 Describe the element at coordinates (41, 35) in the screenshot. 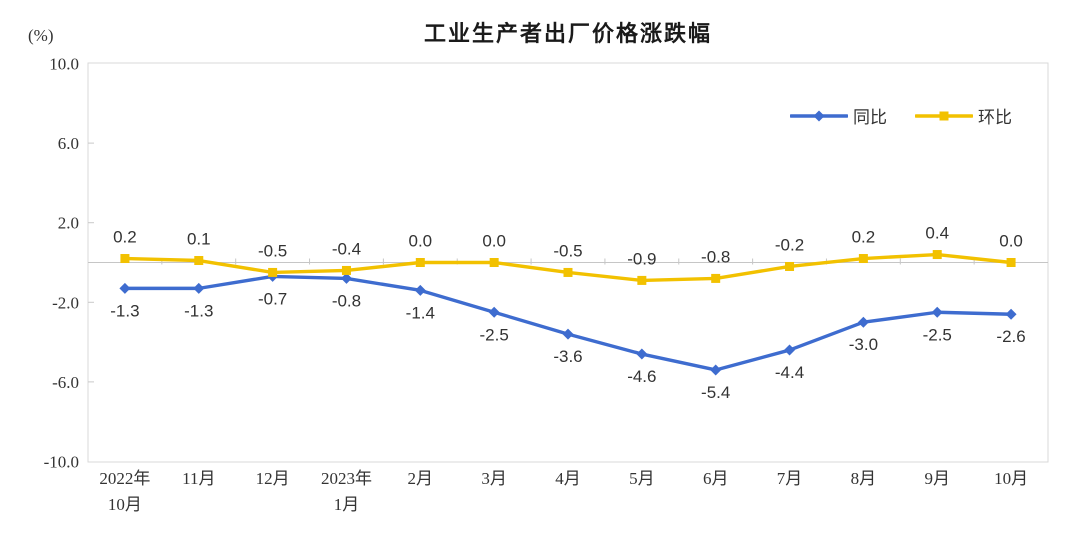

I see `y-axis-unit-label: (%)` at that location.